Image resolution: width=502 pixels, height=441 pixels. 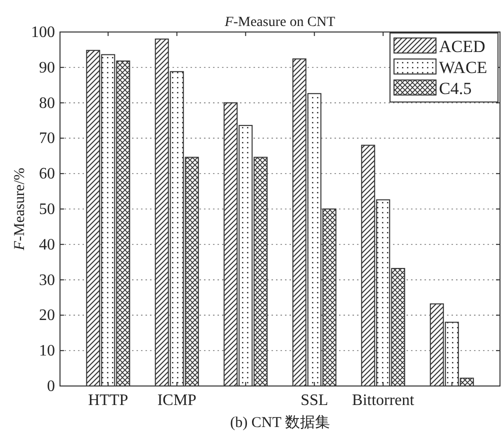 I want to click on y-tick-label: 50, so click(x=47, y=209).